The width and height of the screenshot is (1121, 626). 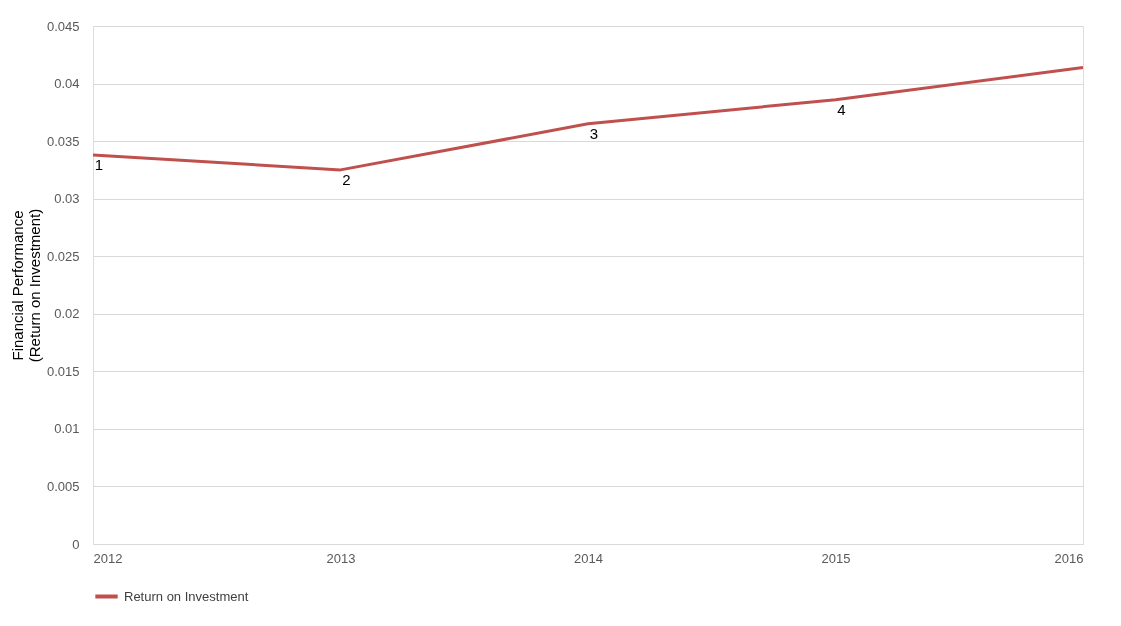 I want to click on y-tick-label: 0, so click(x=76, y=544).